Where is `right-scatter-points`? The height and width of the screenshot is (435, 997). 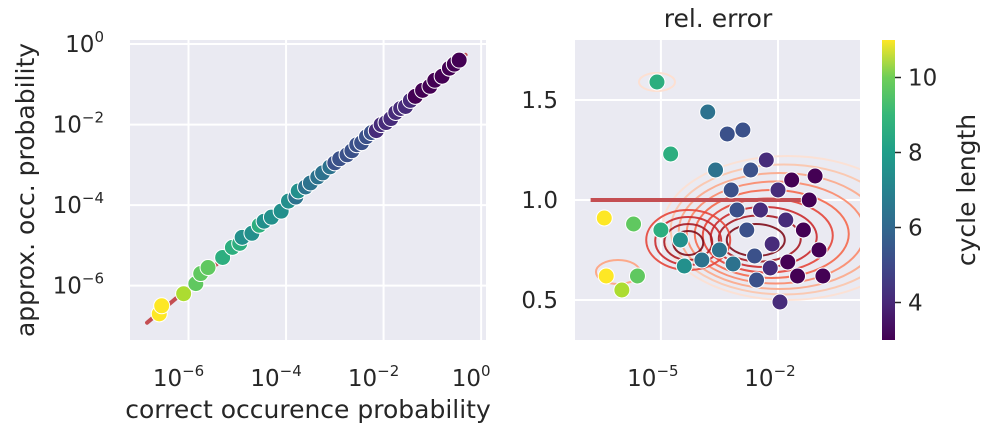 right-scatter-points is located at coordinates (713, 192).